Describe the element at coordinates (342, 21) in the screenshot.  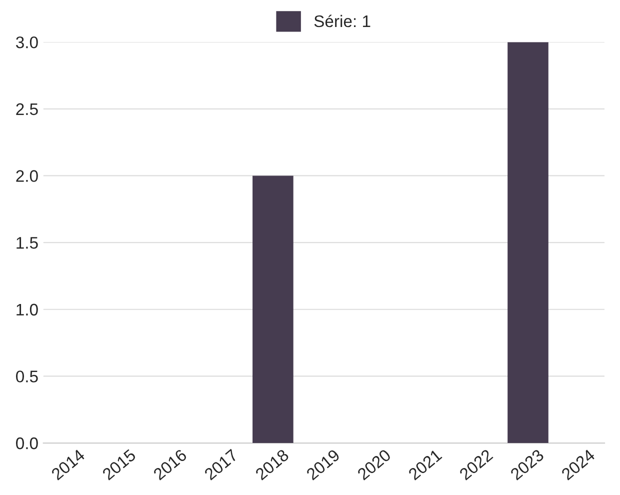
I see `legend-label: Série: 1` at that location.